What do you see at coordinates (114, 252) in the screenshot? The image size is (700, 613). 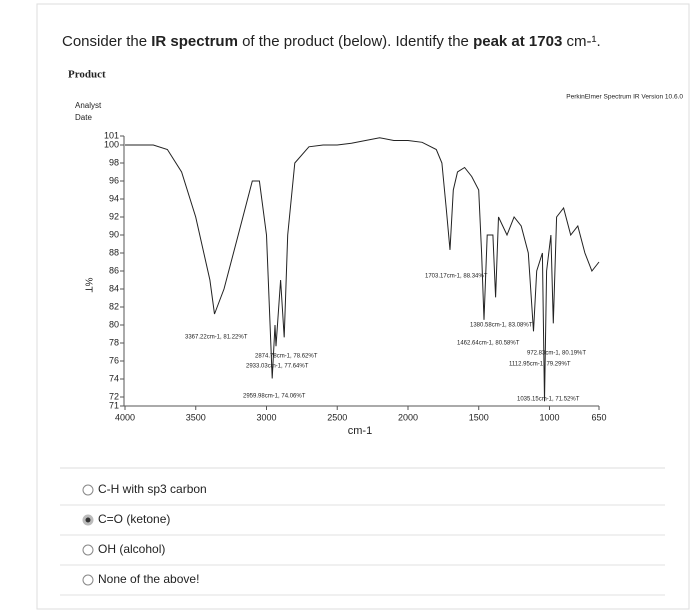 I see `y-tick-label: 88` at bounding box center [114, 252].